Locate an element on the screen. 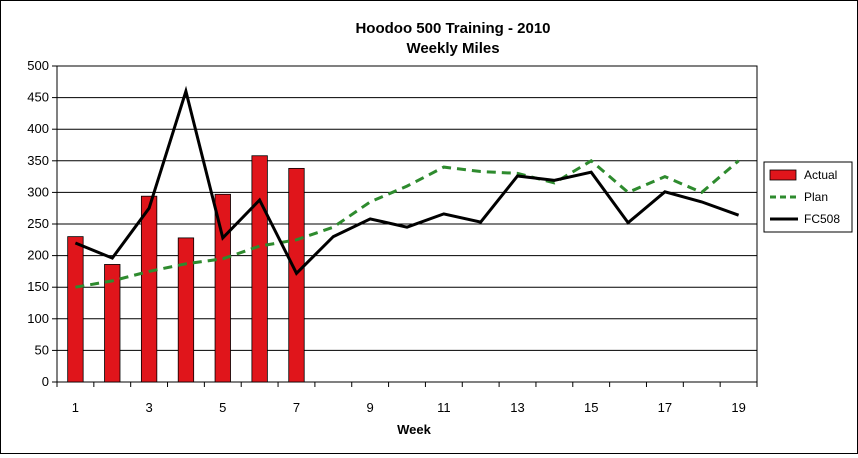 This screenshot has width=858, height=458. y-tick-label: 50 is located at coordinates (42, 349).